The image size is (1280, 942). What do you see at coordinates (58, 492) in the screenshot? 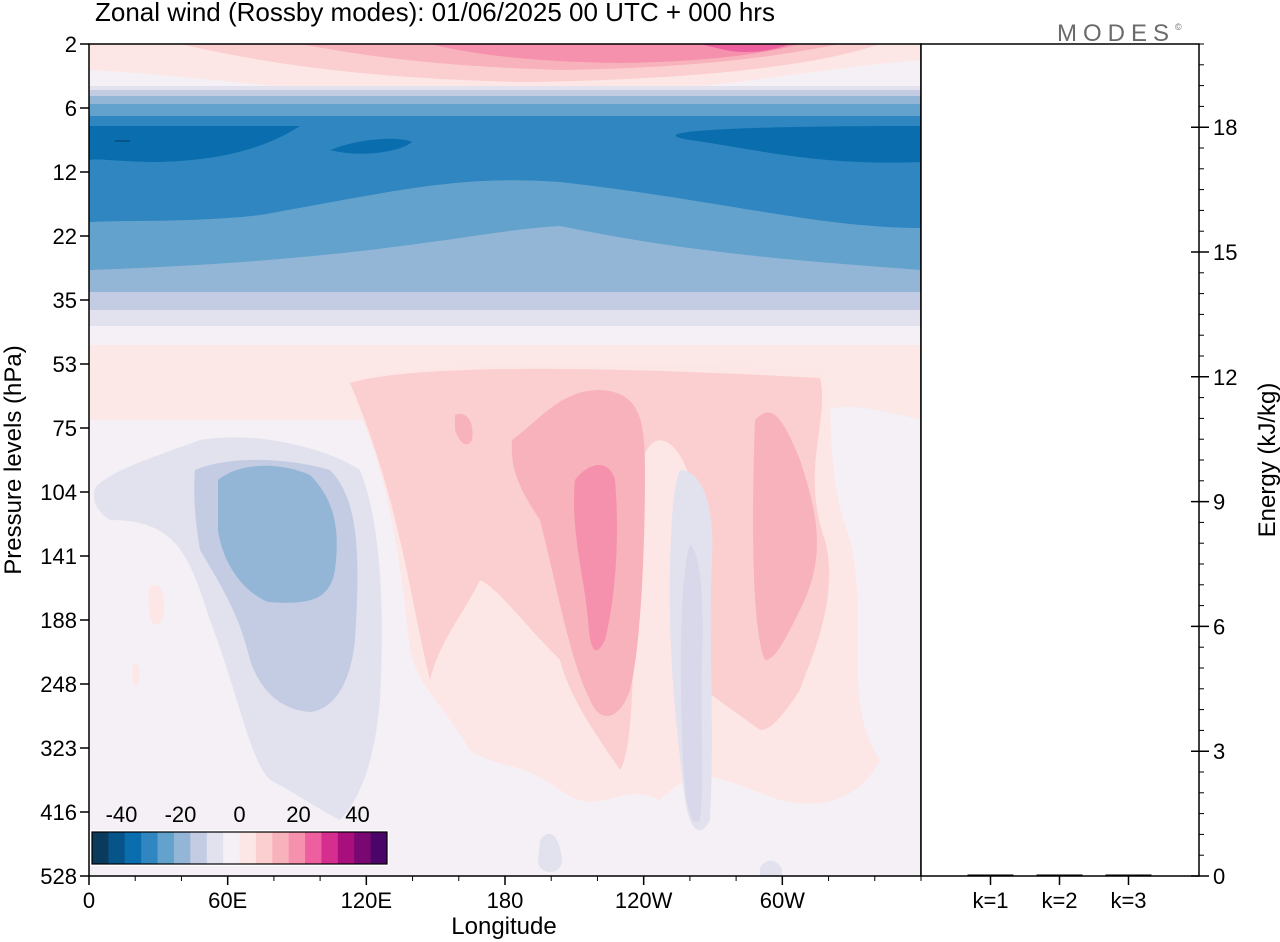
I see `y-tick-label: 104` at bounding box center [58, 492].